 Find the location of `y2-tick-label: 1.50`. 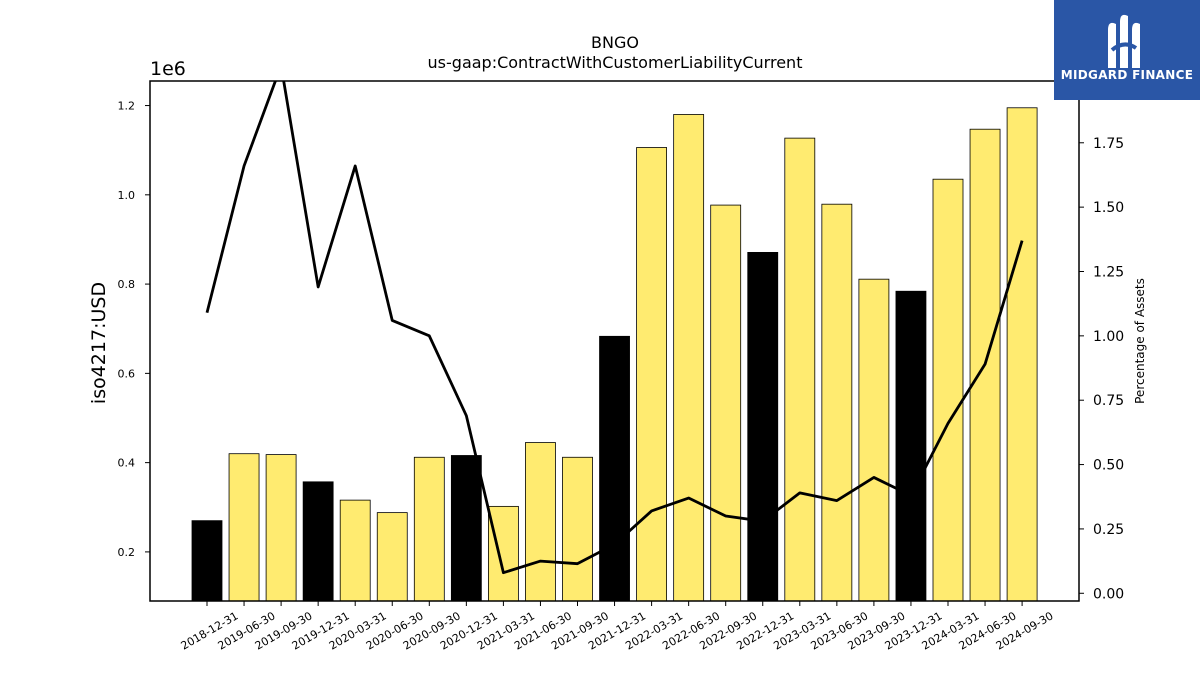

y2-tick-label: 1.50 is located at coordinates (1108, 208).